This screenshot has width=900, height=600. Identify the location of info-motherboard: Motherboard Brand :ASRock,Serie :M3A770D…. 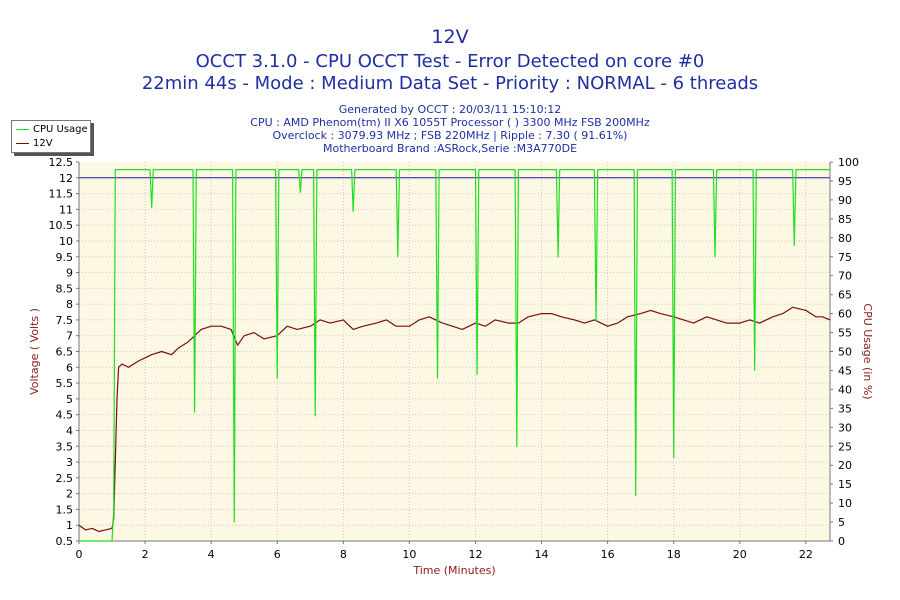
(450, 148).